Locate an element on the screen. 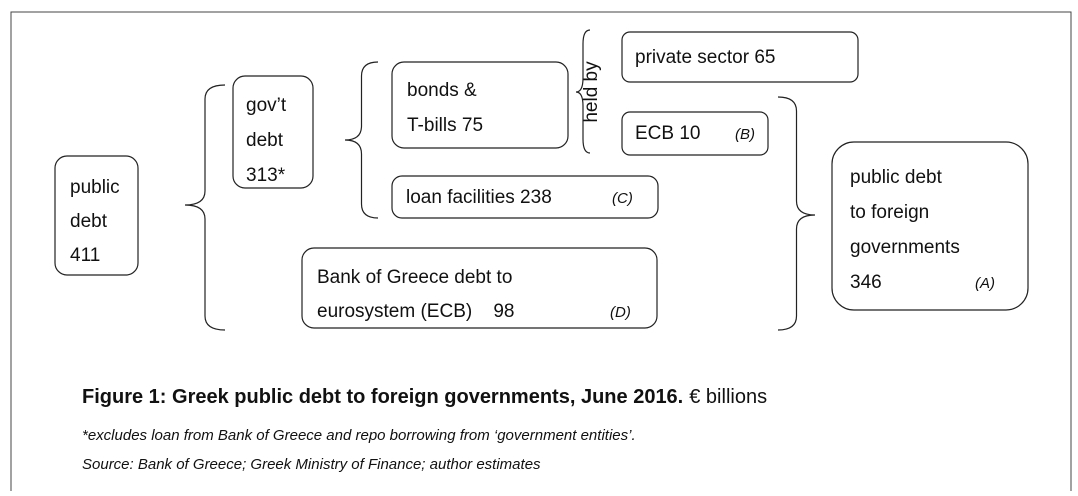  node: ECB 10 (B) is located at coordinates (695, 133).